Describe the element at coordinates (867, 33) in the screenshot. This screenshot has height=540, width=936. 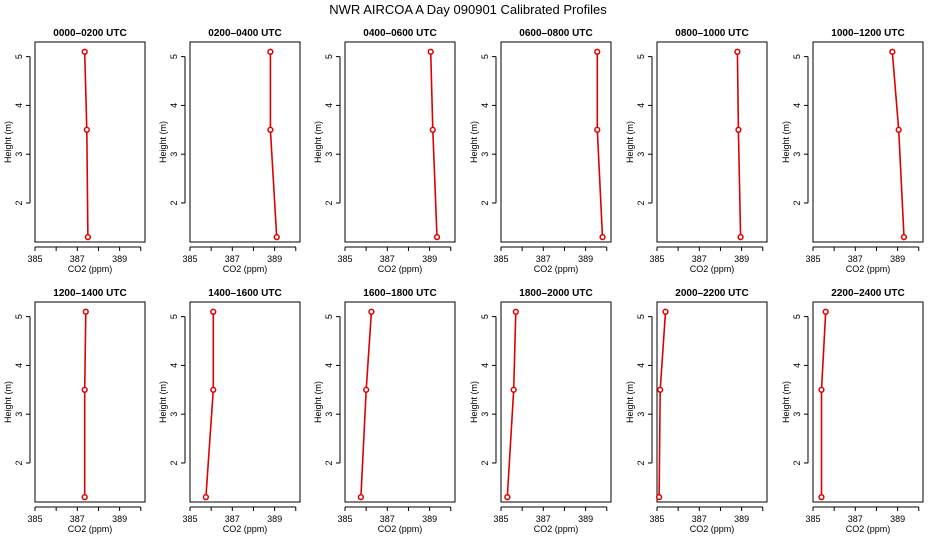
I see `panel-title: 1000–1200 UTC` at that location.